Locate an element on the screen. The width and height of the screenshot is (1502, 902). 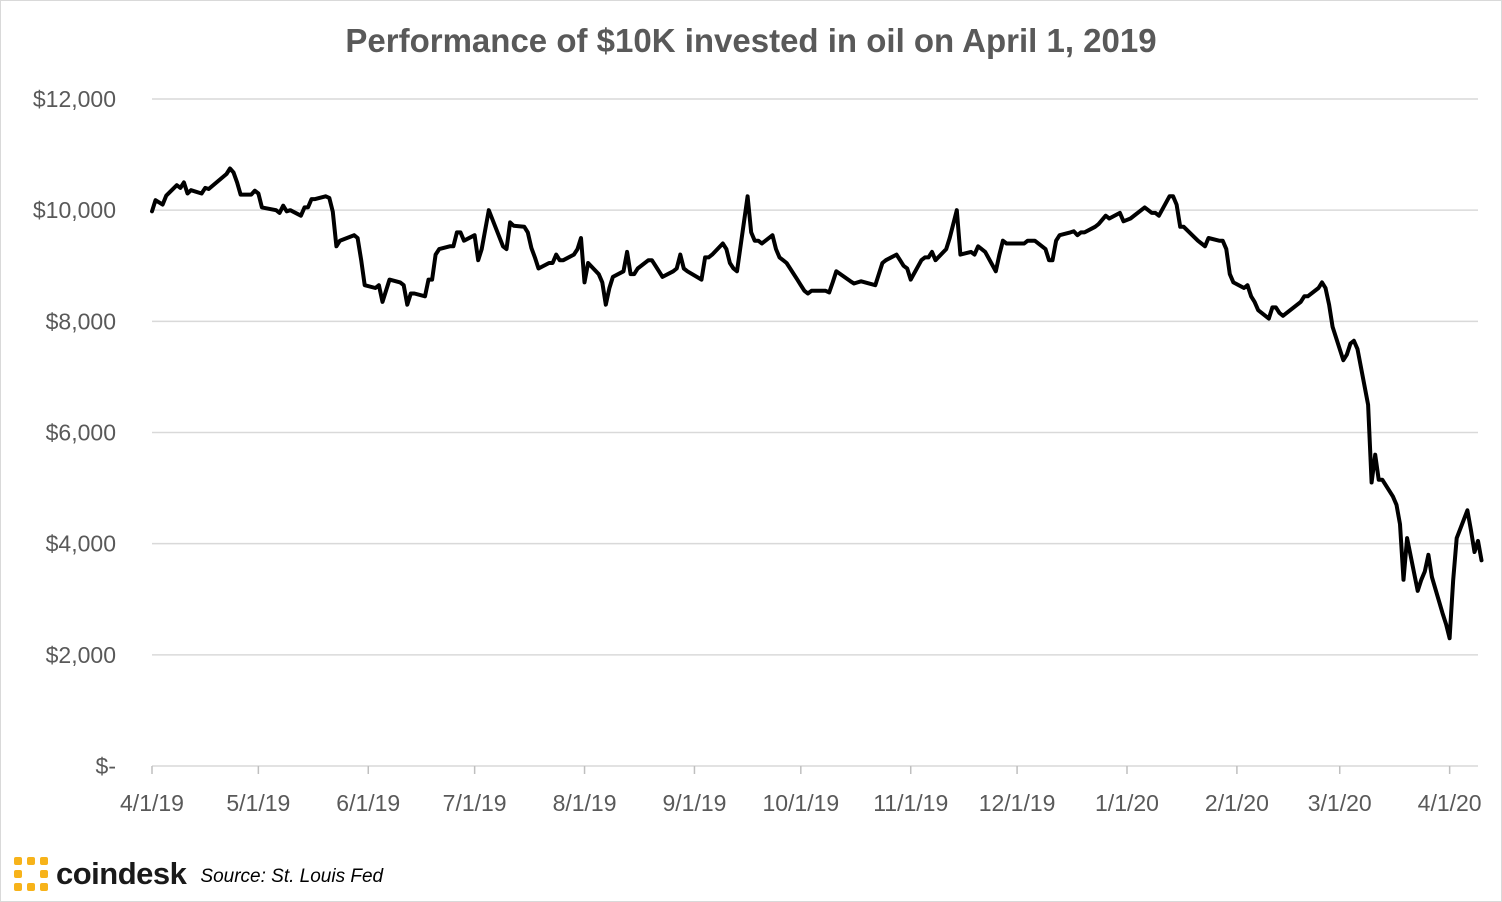
y-tick-label: $6,000 is located at coordinates (81, 433).